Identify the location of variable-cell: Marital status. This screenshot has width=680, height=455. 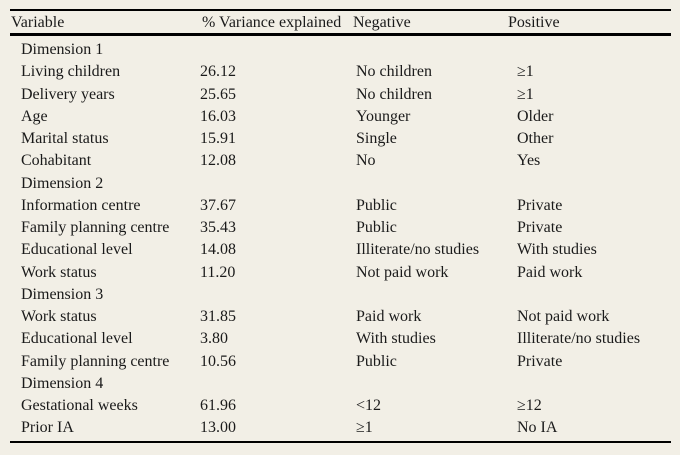
(65, 138).